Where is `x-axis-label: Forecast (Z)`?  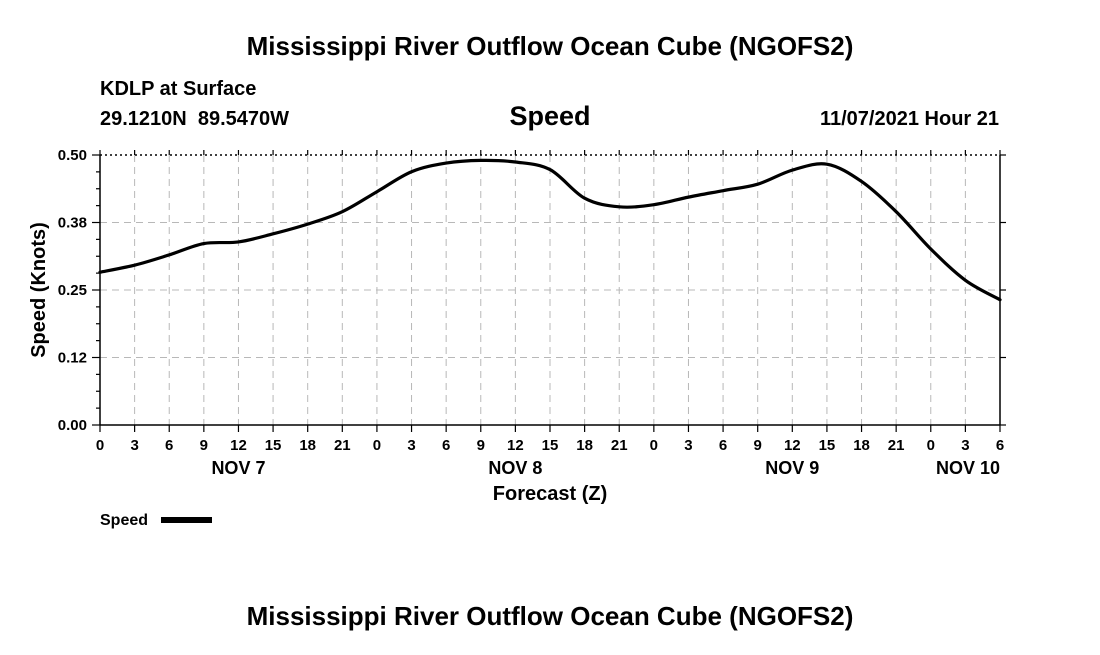 x-axis-label: Forecast (Z) is located at coordinates (550, 494).